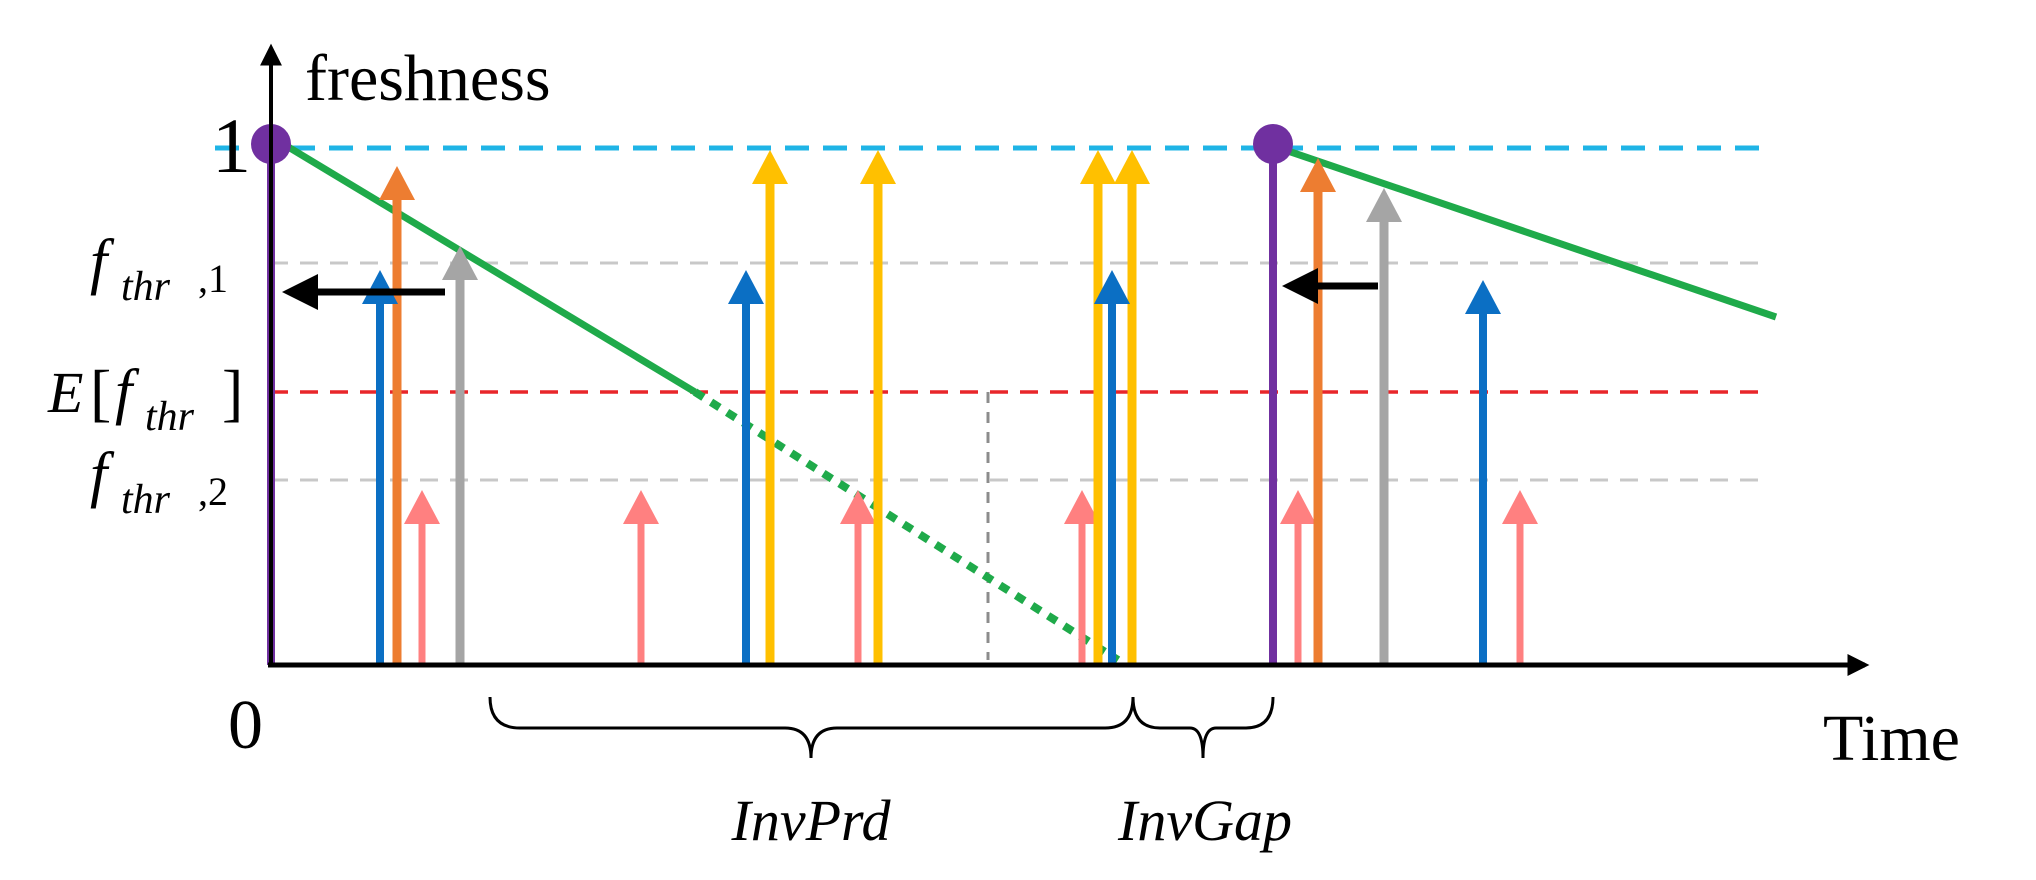  I want to click on inv-prd-label: InvPrd, so click(811, 820).